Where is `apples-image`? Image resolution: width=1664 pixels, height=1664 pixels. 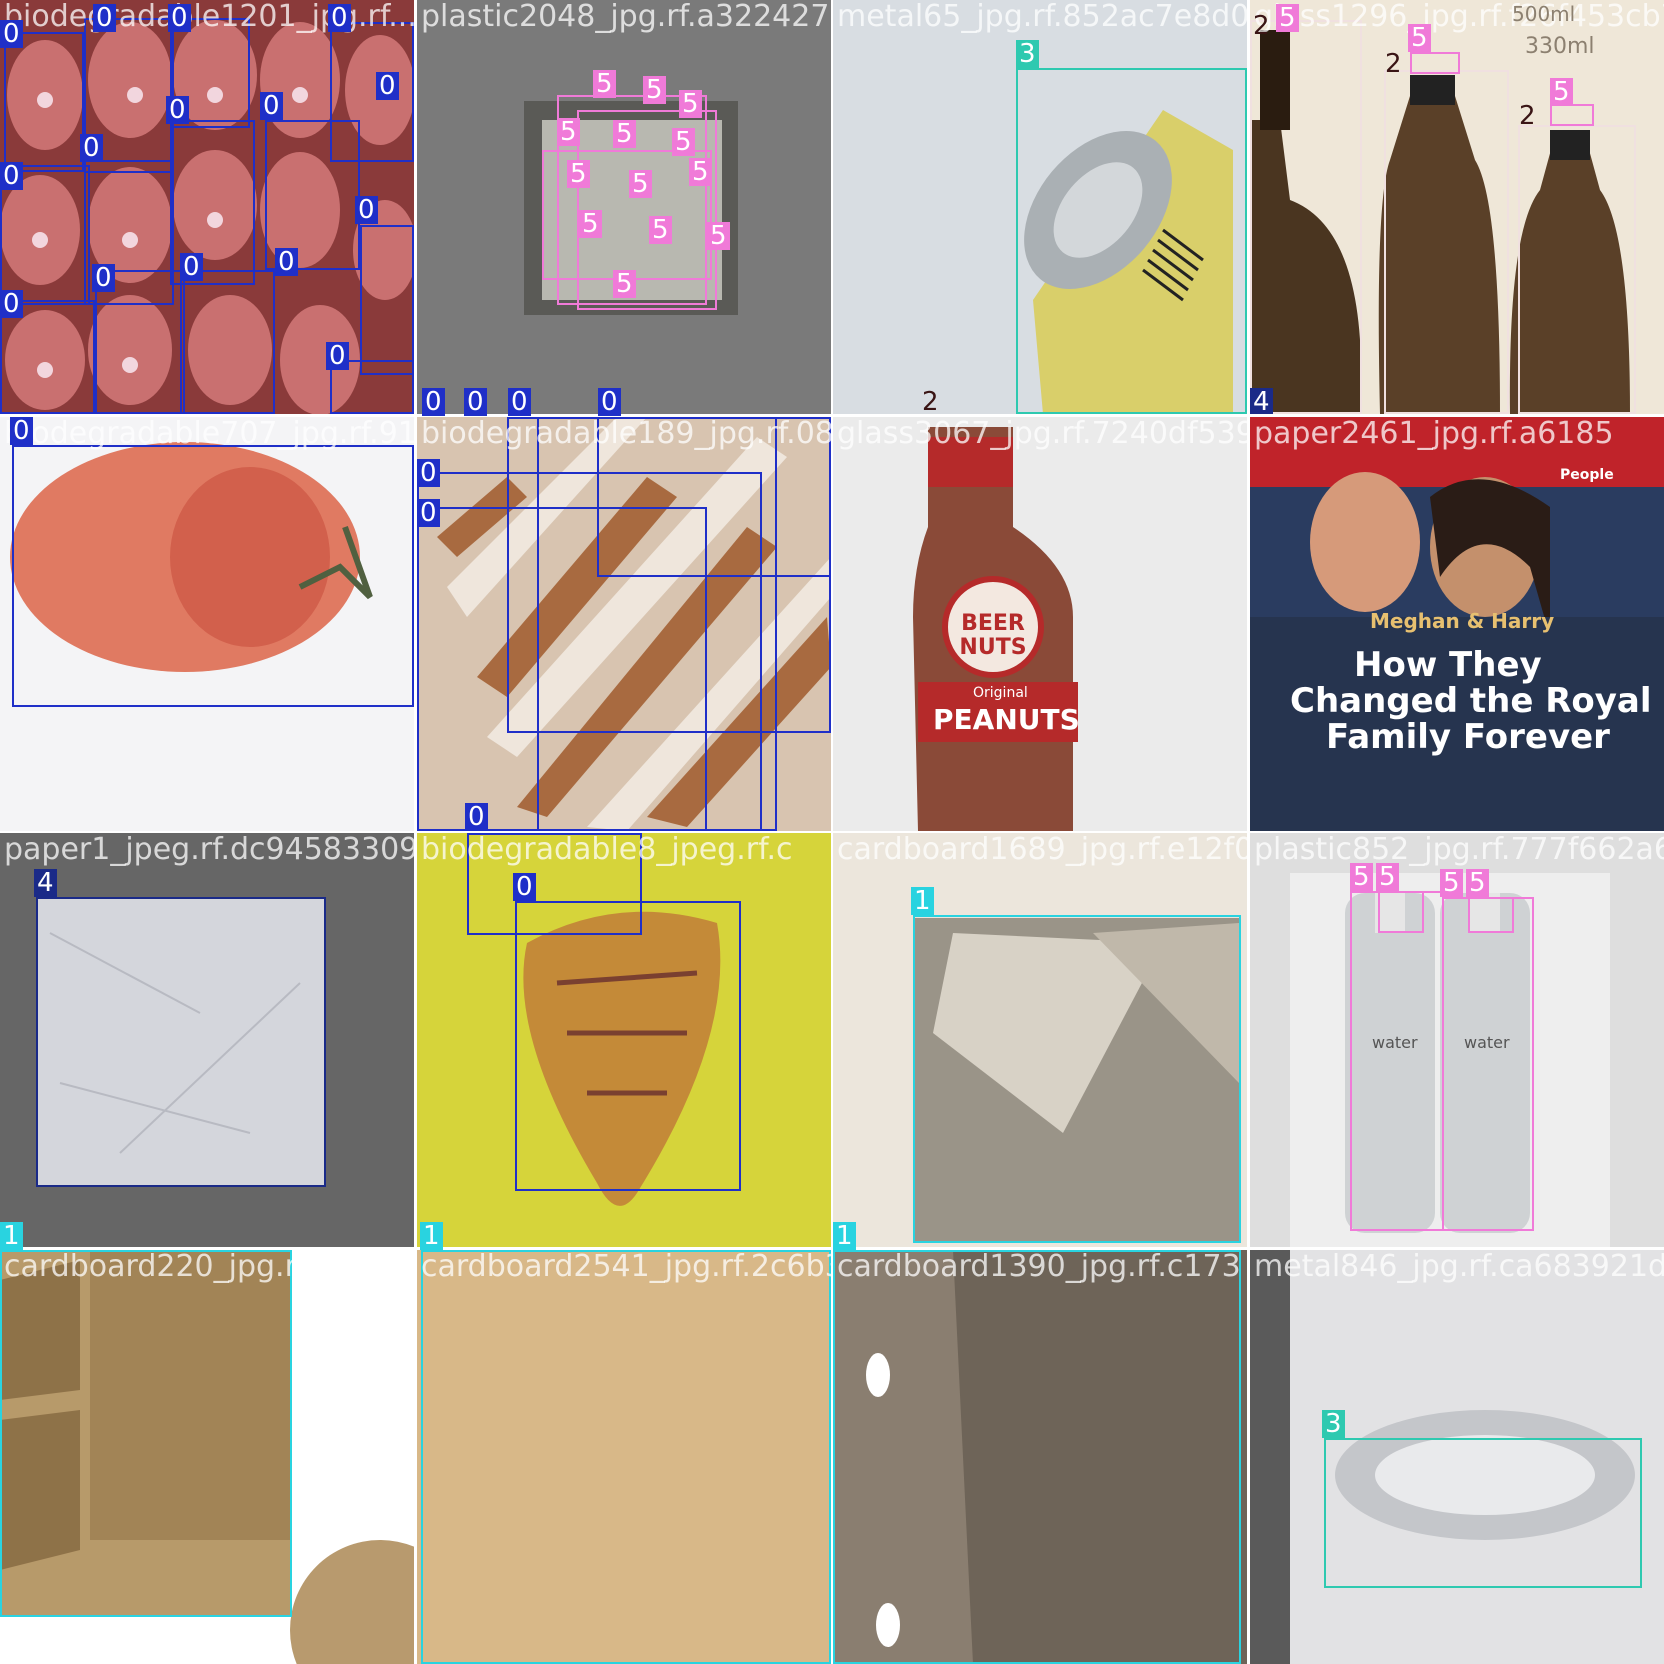 apples-image is located at coordinates (207, 207).